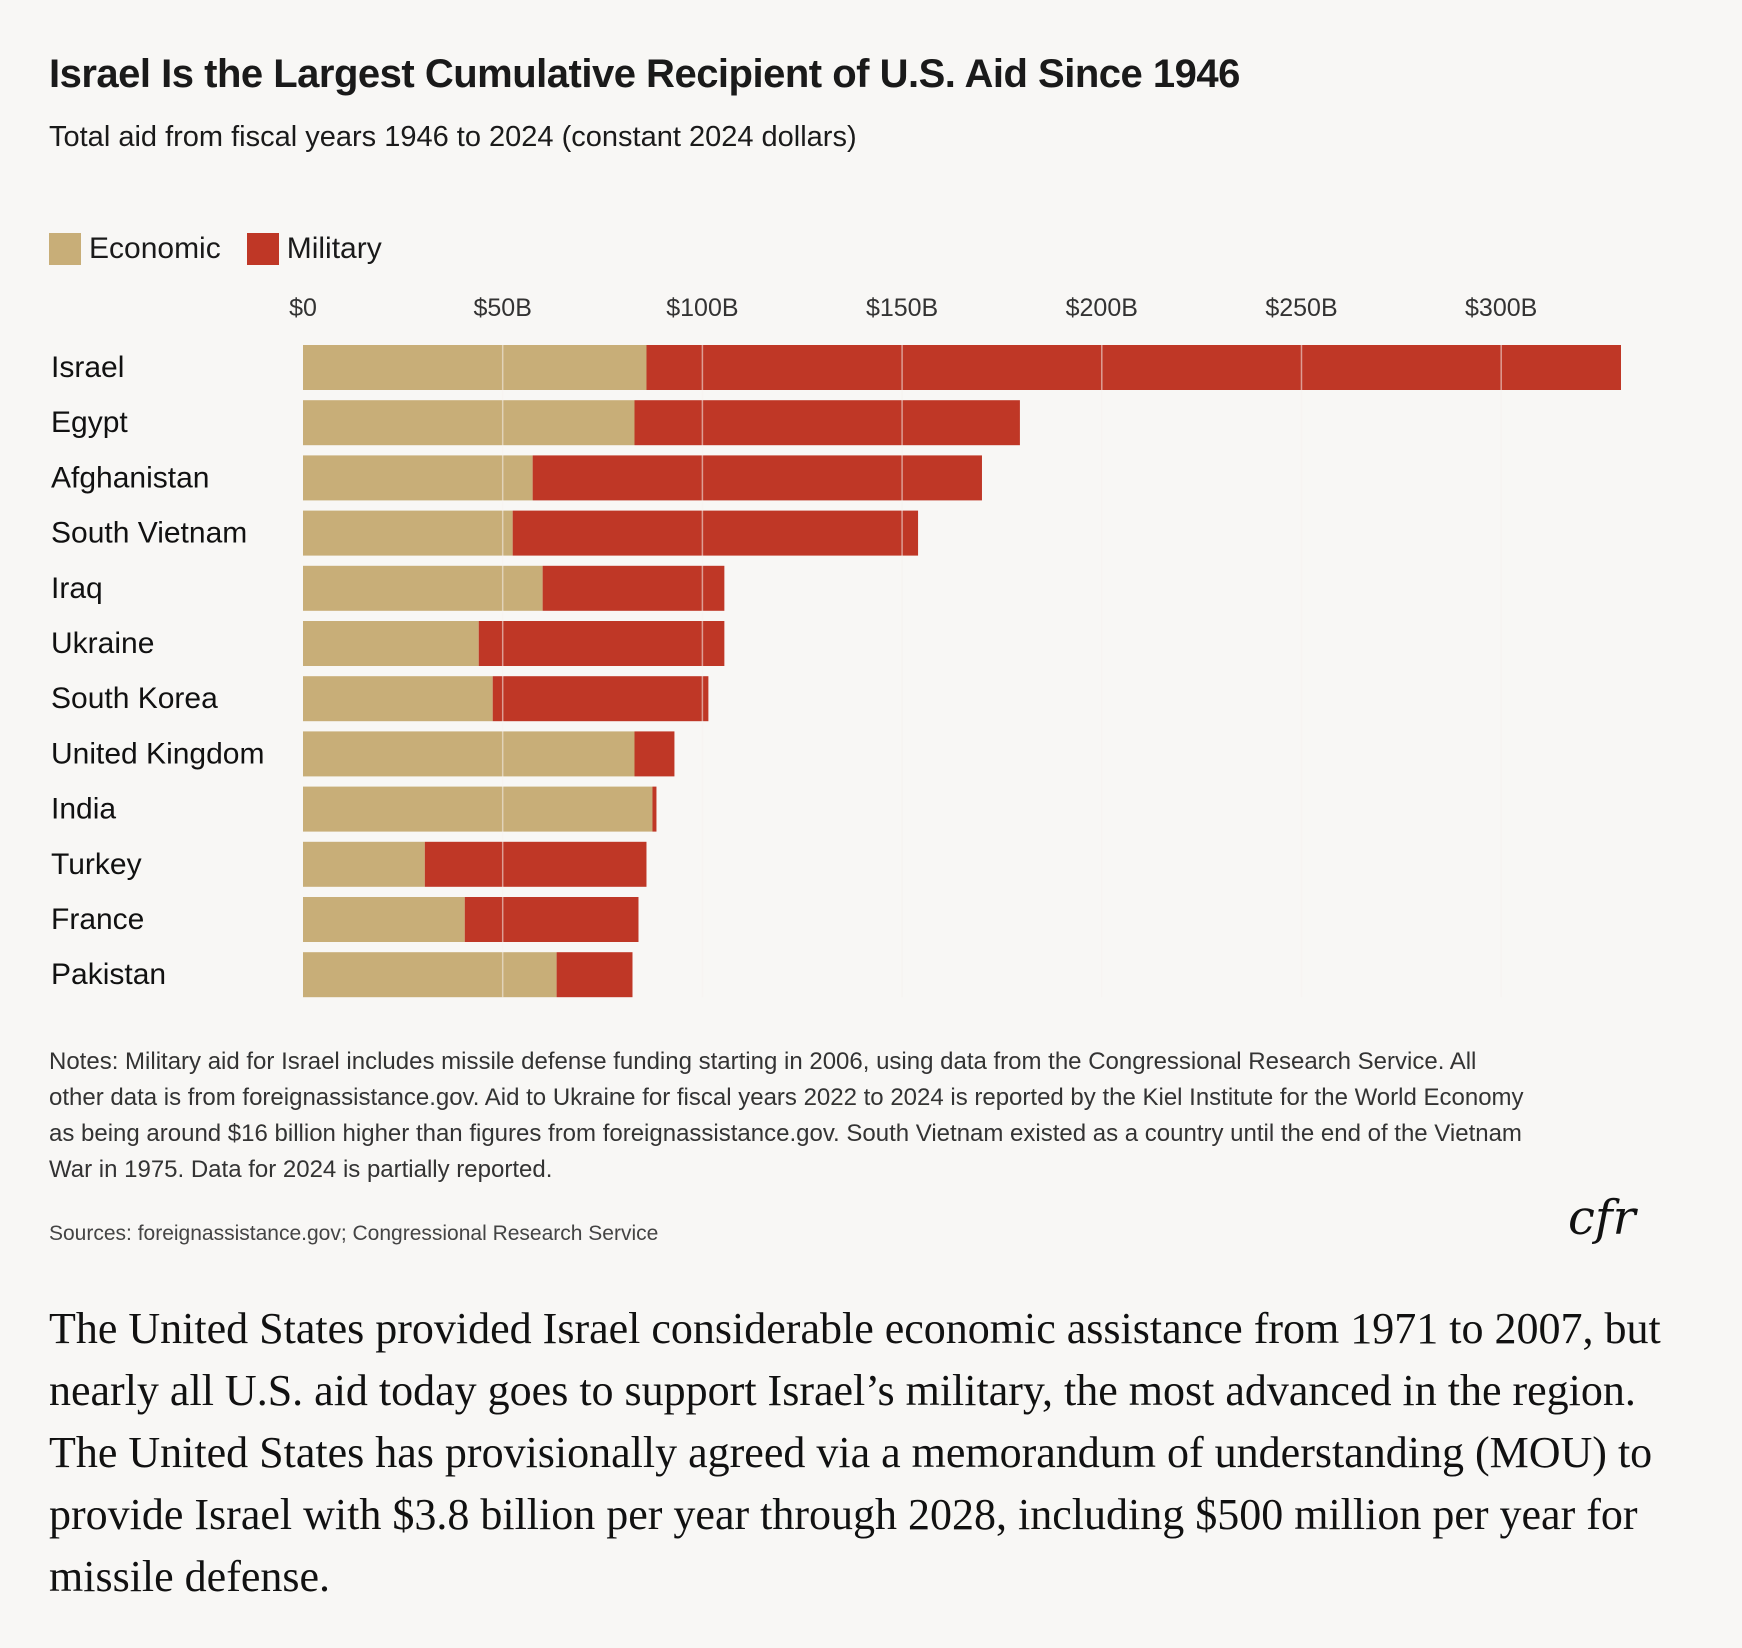 This screenshot has height=1648, width=1742. I want to click on legend: Economic Military, so click(228, 249).